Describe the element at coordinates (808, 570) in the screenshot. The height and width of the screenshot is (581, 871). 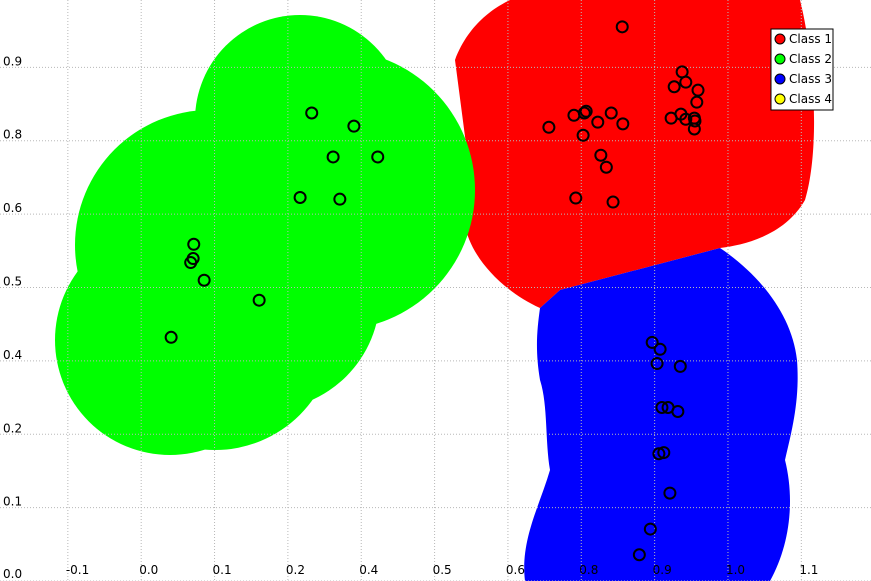
I see `x-tick-label: 1.1` at that location.